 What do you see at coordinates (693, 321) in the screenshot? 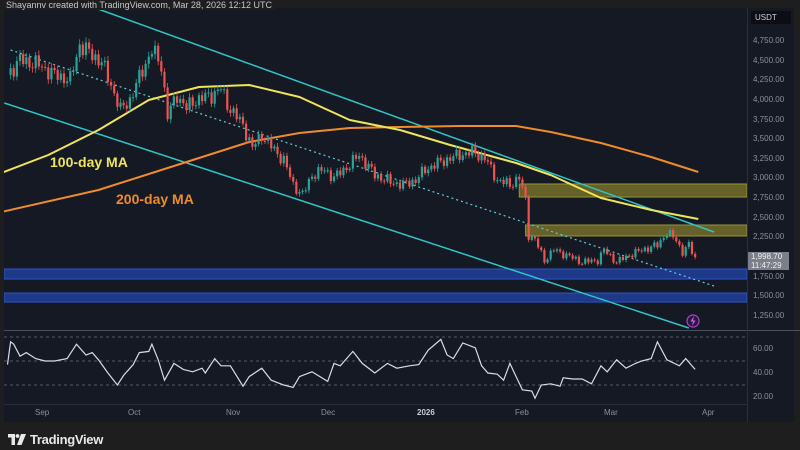
I see `lightning-icon` at bounding box center [693, 321].